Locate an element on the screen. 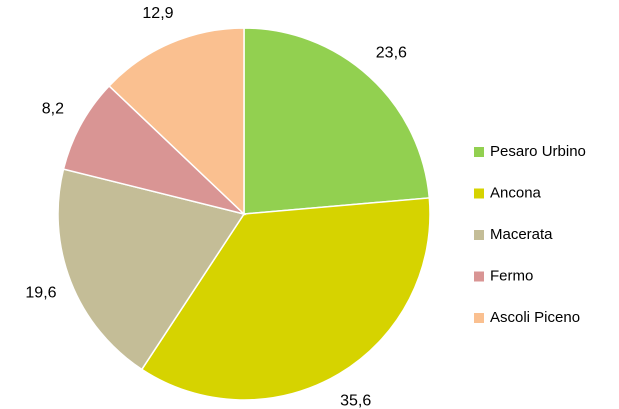 The image size is (619, 409). legend-label: Fermo is located at coordinates (511, 275).